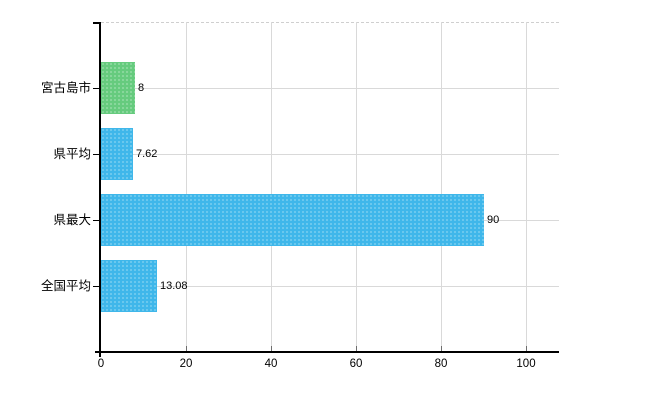  What do you see at coordinates (186, 364) in the screenshot?
I see `x-tick-label: 20` at bounding box center [186, 364].